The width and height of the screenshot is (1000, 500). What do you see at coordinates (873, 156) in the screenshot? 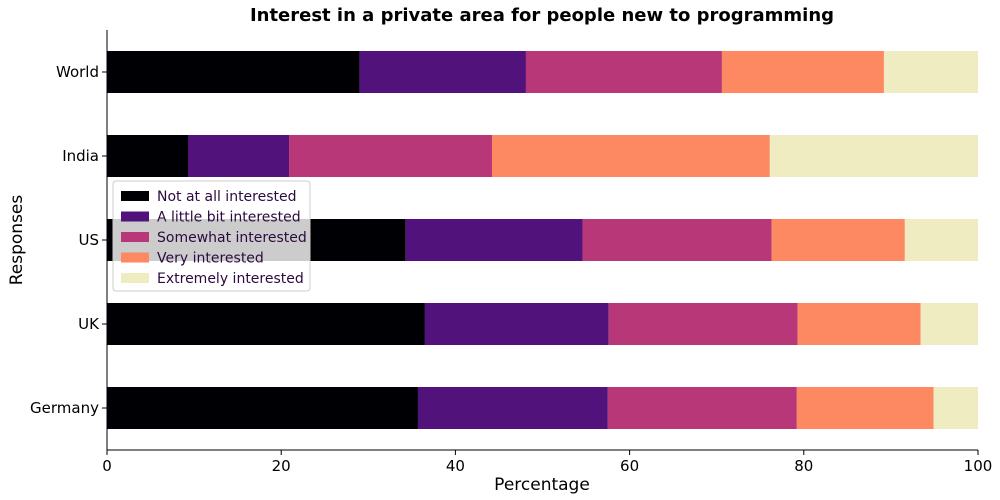
I see `bar-india-extremely-interested` at bounding box center [873, 156].